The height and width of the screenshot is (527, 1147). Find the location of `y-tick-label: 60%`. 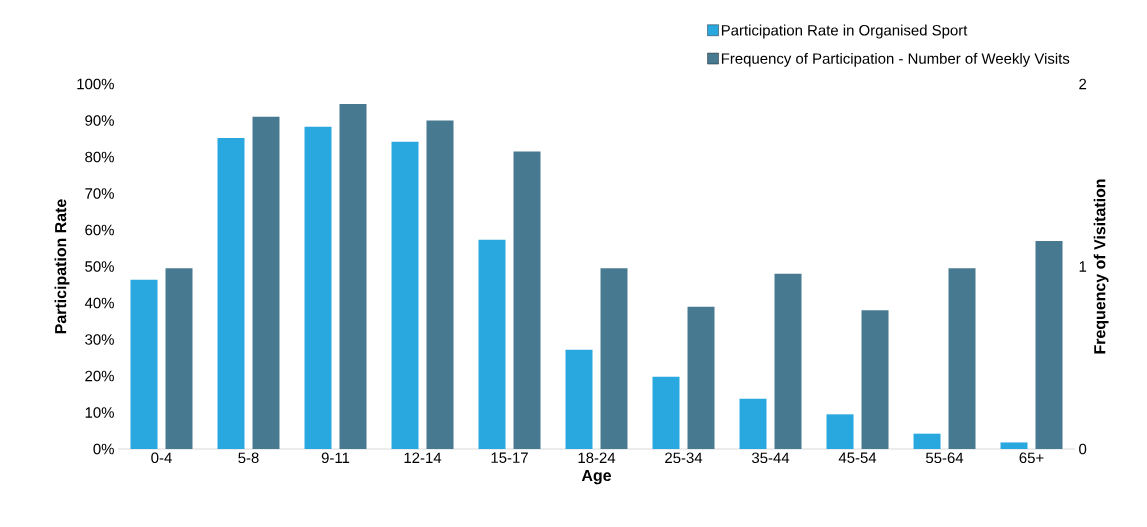

y-tick-label: 60% is located at coordinates (99, 230).